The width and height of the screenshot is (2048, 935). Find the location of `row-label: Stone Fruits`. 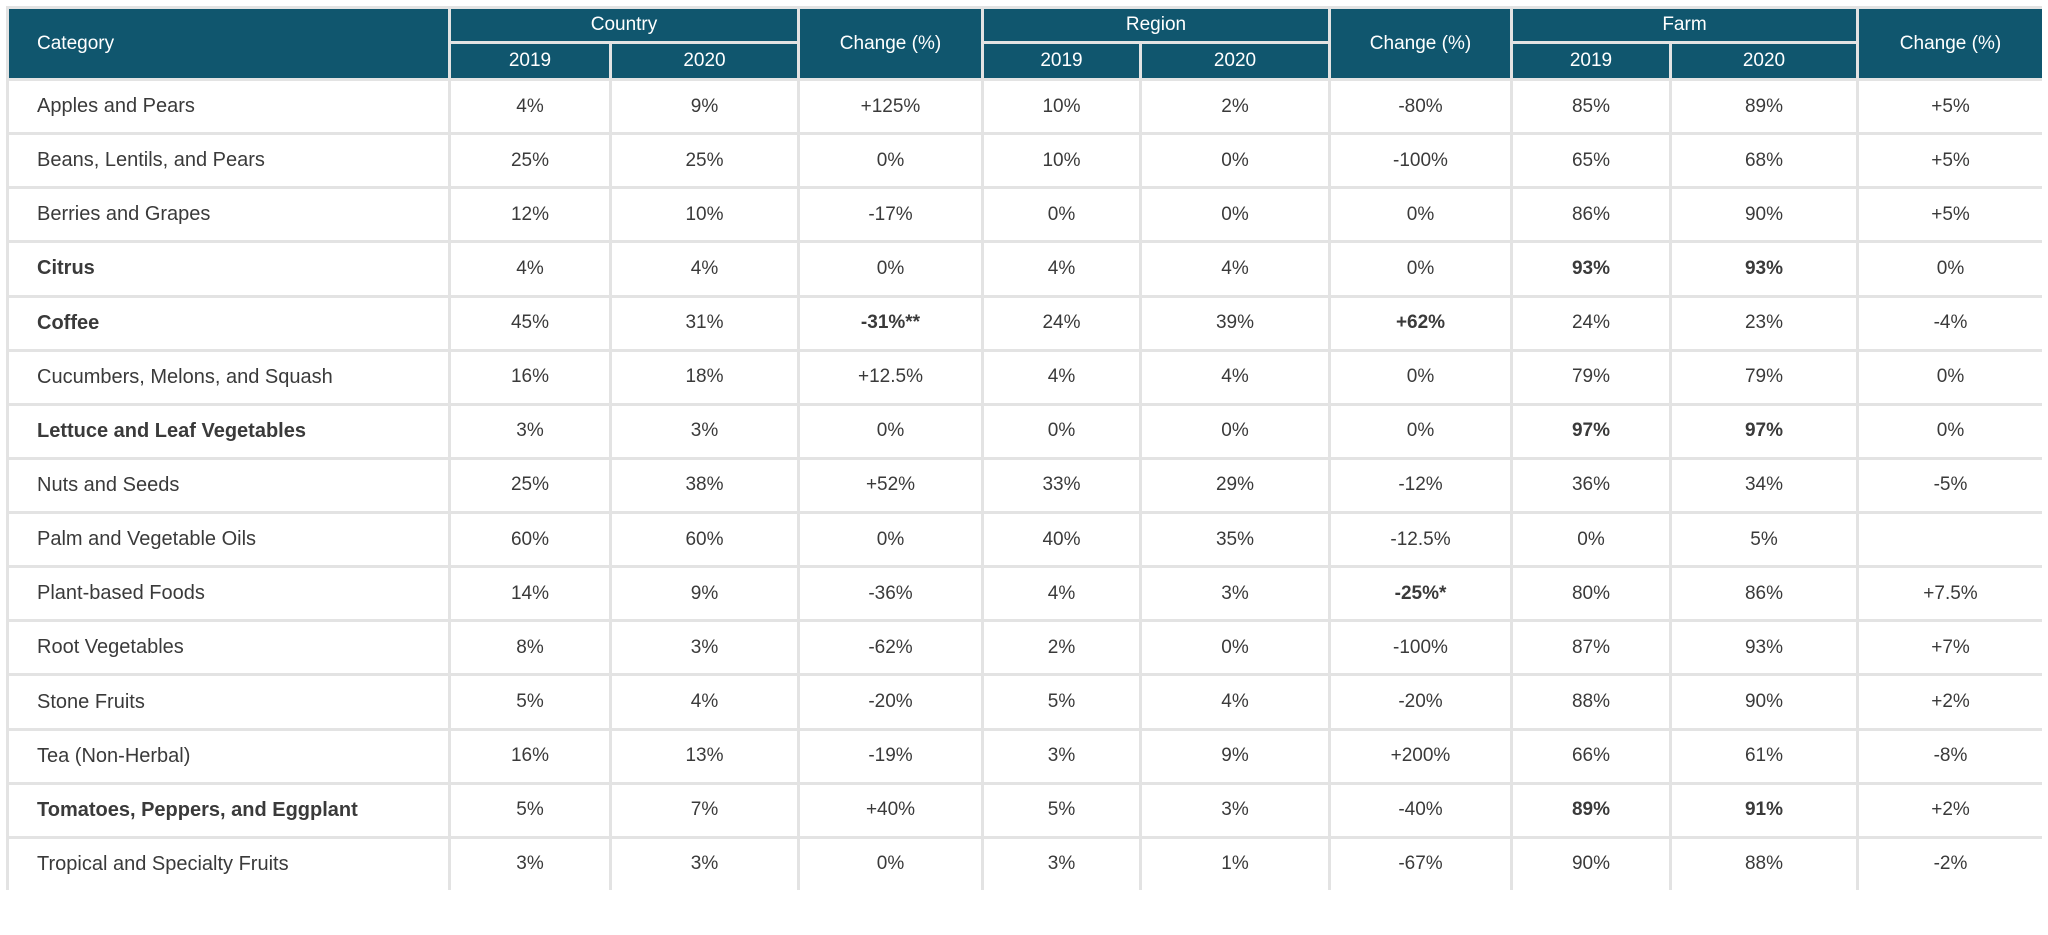

row-label: Stone Fruits is located at coordinates (228, 702).